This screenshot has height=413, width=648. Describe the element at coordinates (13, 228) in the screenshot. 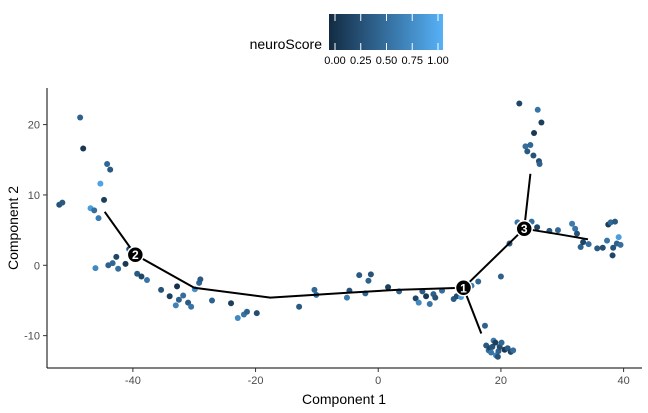

I see `y-axis-title: Component 2` at that location.